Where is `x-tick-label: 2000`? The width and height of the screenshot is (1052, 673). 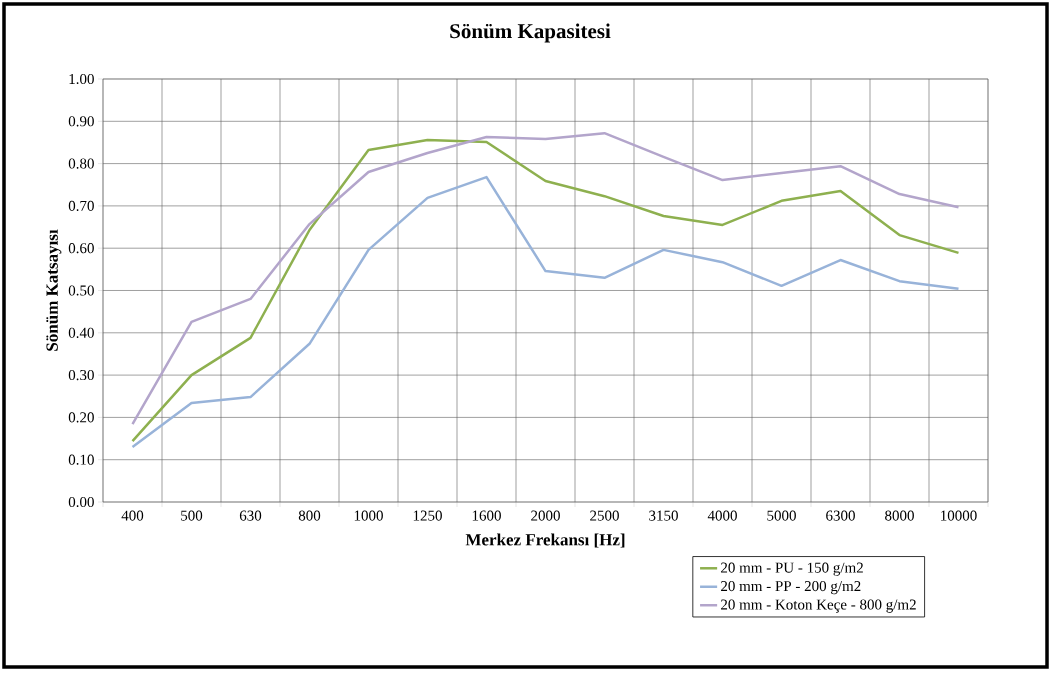
x-tick-label: 2000 is located at coordinates (545, 515).